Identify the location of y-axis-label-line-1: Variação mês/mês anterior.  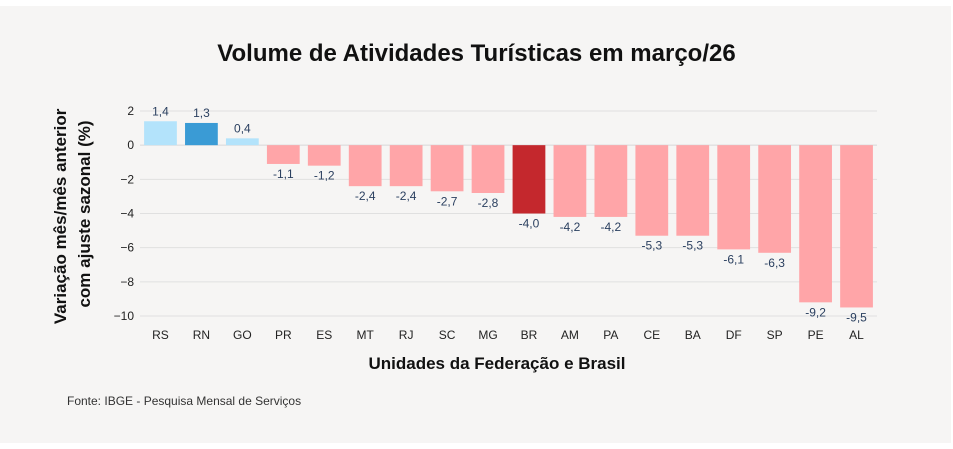
(60, 216).